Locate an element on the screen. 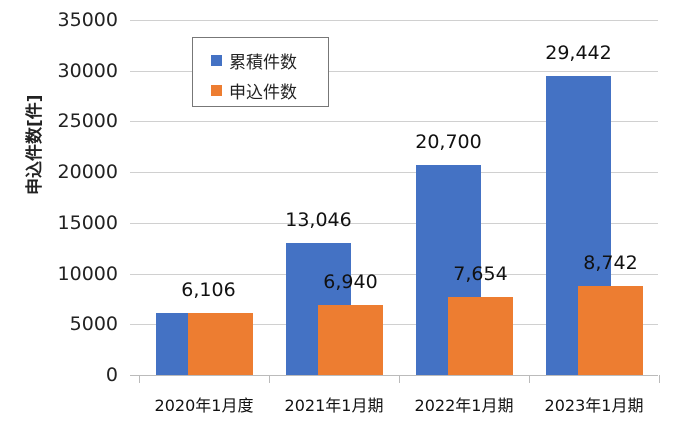 Image resolution: width=674 pixels, height=426 pixels. y-tick-label: 25000 is located at coordinates (87, 121).